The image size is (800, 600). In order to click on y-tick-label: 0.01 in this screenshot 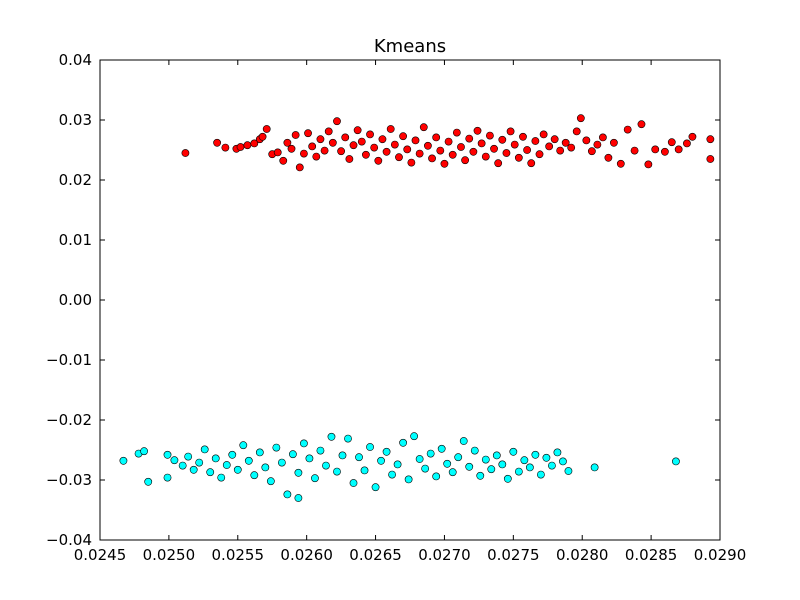, I will do `click(75, 240)`.